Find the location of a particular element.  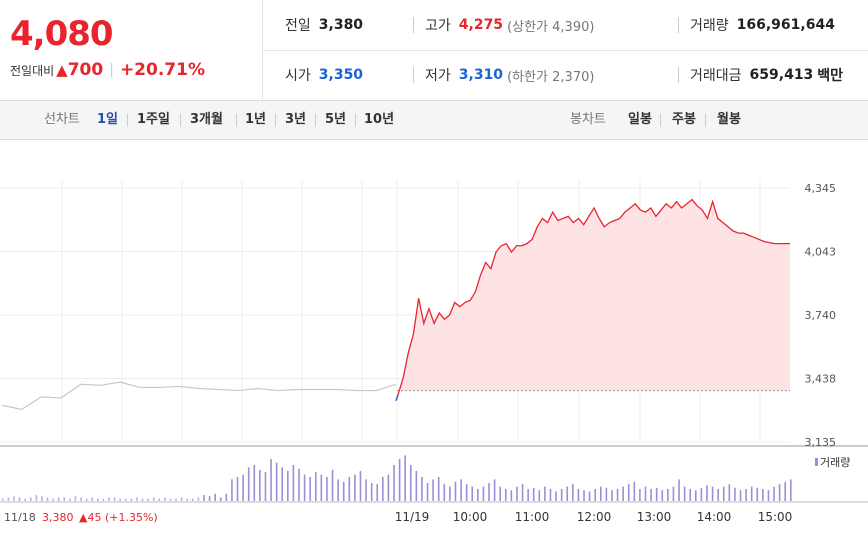

price-box: 4,080 전일대비 ▲ 700 | +20.71% is located at coordinates (131, 50).